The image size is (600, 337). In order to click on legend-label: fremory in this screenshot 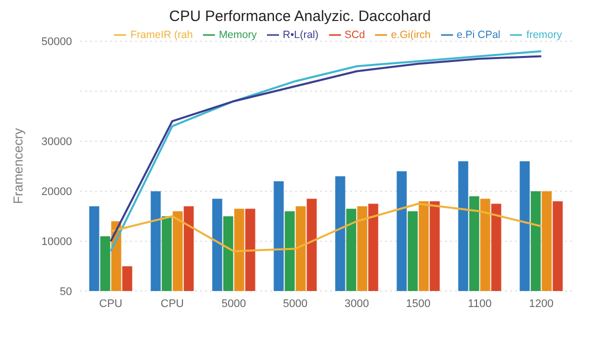, I will do `click(544, 35)`.